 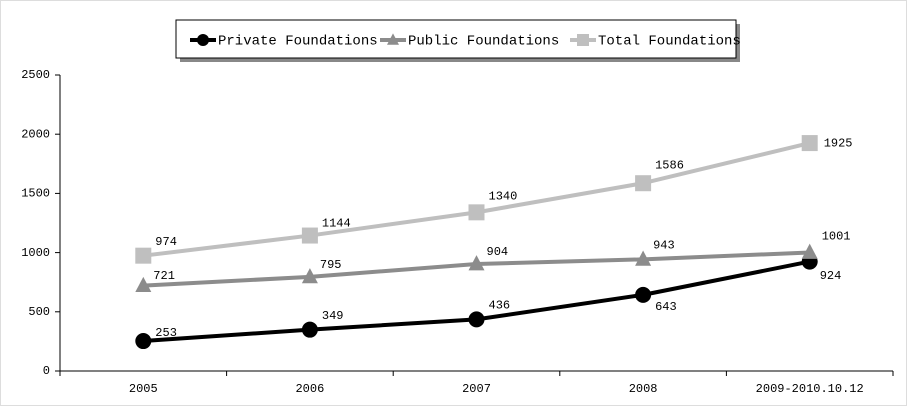 What do you see at coordinates (476, 389) in the screenshot?
I see `x-tick-label: 2007` at bounding box center [476, 389].